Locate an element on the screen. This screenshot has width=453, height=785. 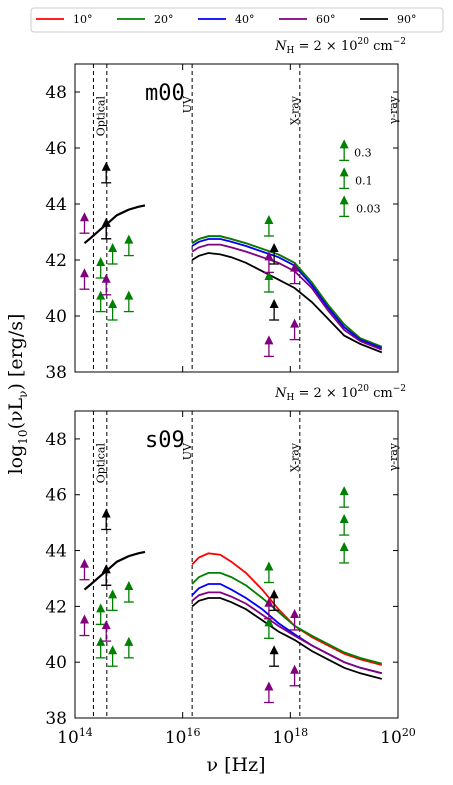
x-tick-label: 1014 is located at coordinates (75, 737).